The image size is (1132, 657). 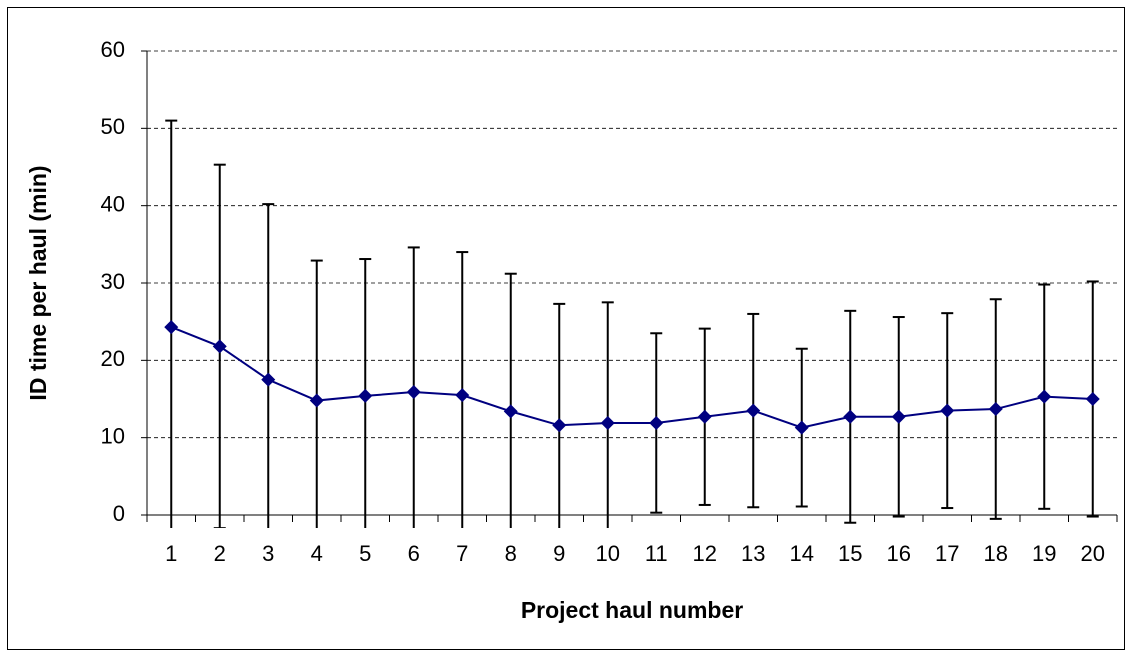 I want to click on x-tick-label: 19, so click(x=1044, y=553).